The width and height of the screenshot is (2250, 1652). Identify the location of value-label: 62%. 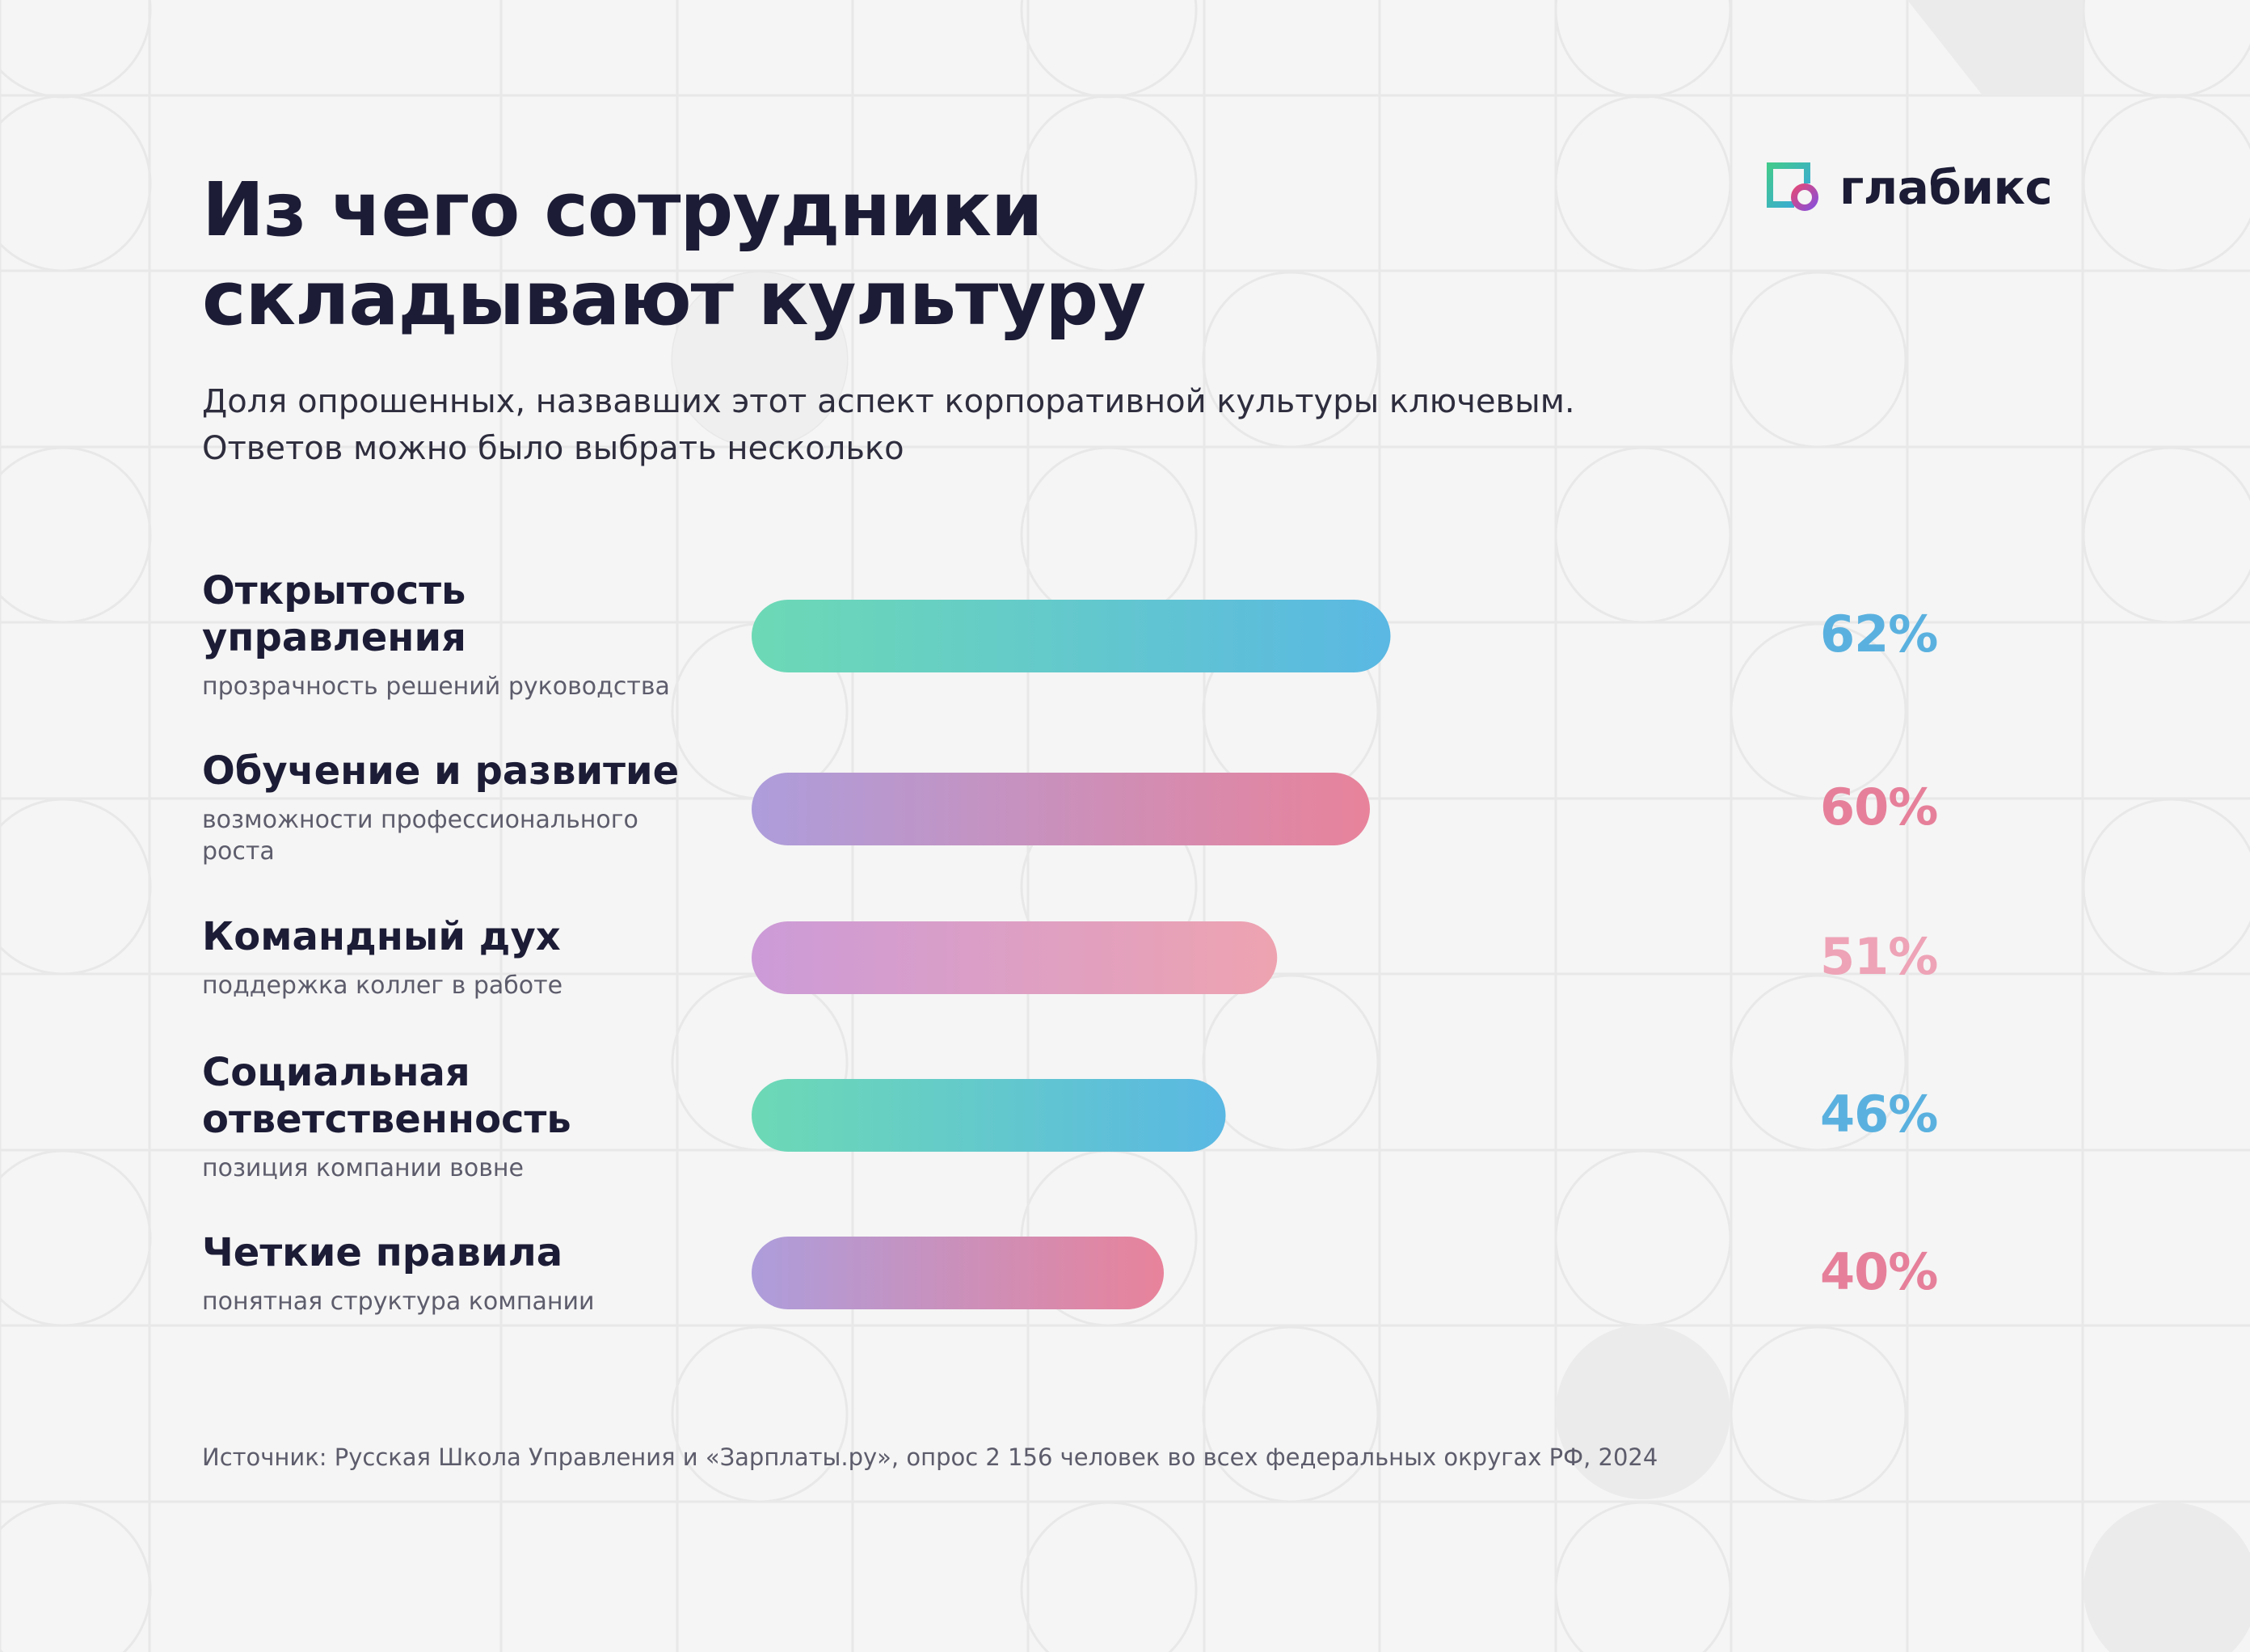
(1879, 634).